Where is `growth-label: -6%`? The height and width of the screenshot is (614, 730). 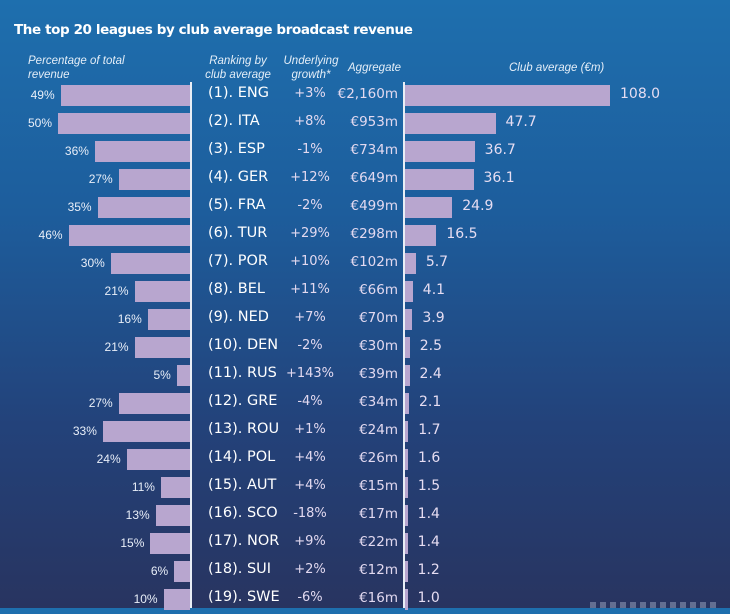
growth-label: -6% is located at coordinates (310, 597).